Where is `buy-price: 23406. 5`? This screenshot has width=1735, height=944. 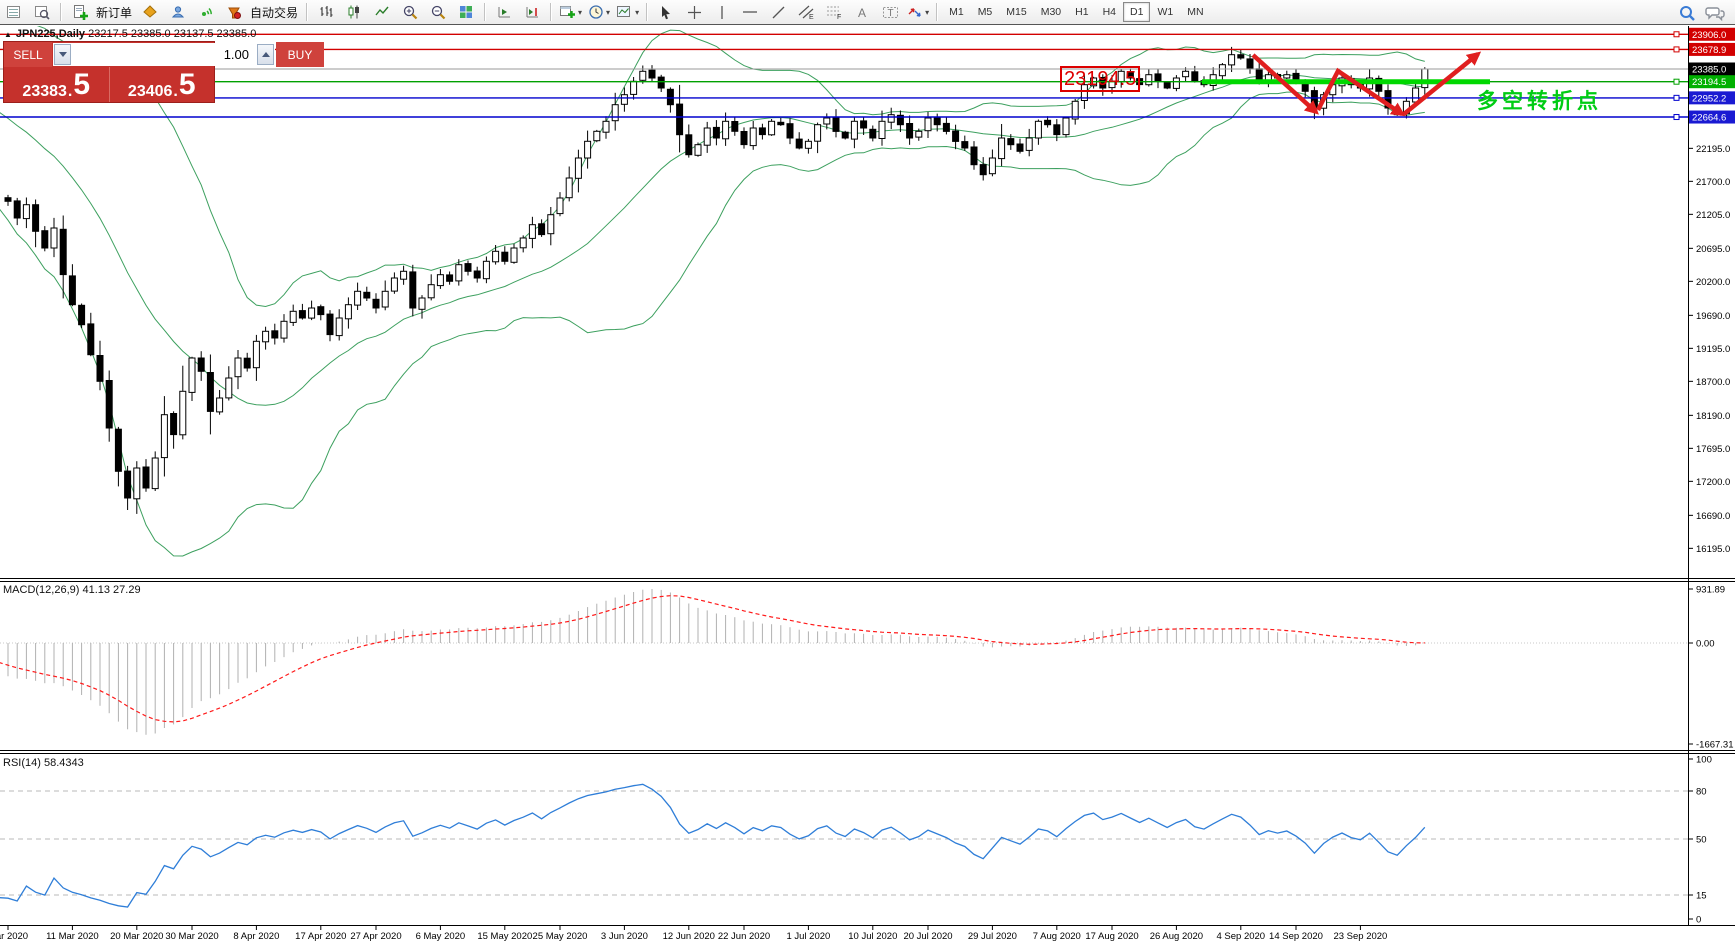 buy-price: 23406. 5 is located at coordinates (161, 84).